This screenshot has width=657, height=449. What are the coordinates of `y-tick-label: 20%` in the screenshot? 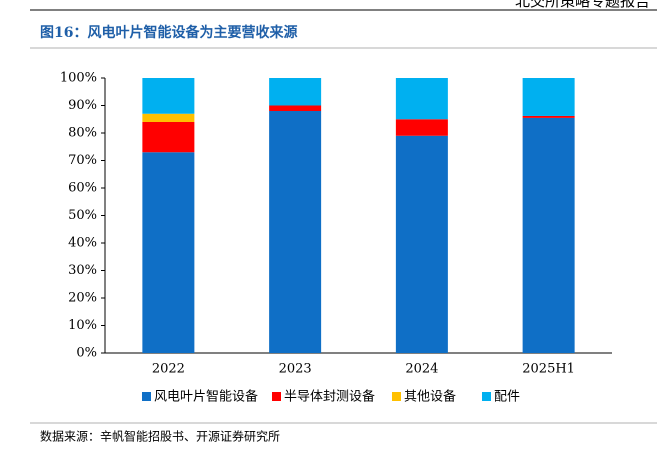 It's located at (82, 298).